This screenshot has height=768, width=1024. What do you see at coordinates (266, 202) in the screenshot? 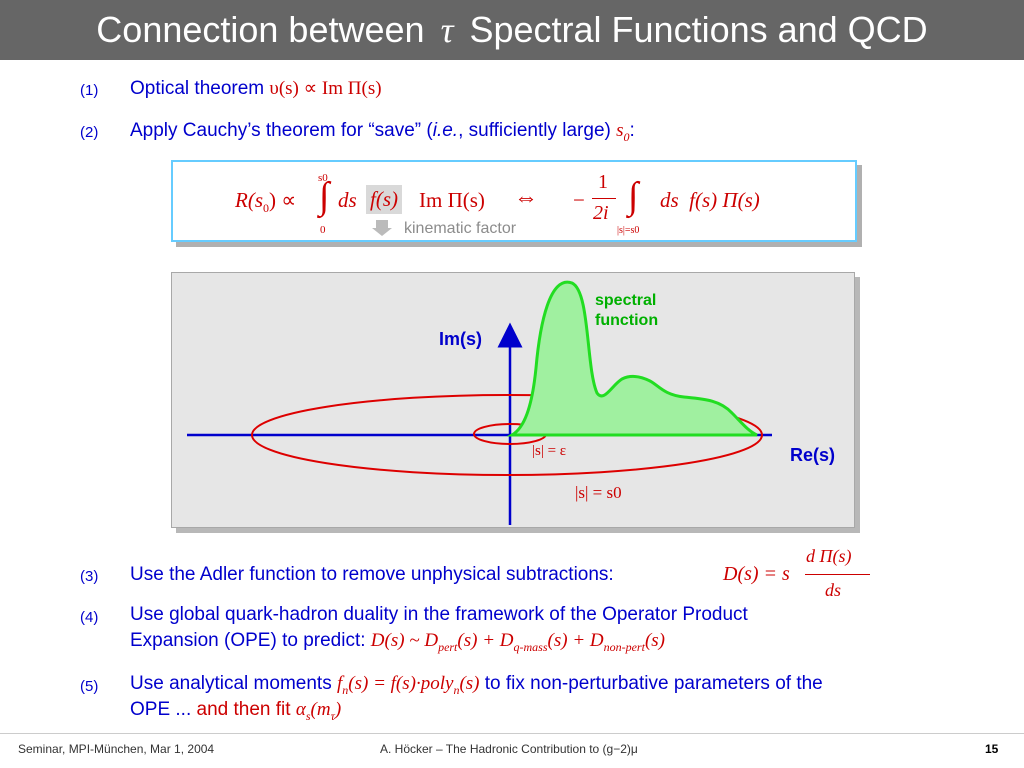
I see `formula-lhs: R(s0) ∝` at bounding box center [266, 202].